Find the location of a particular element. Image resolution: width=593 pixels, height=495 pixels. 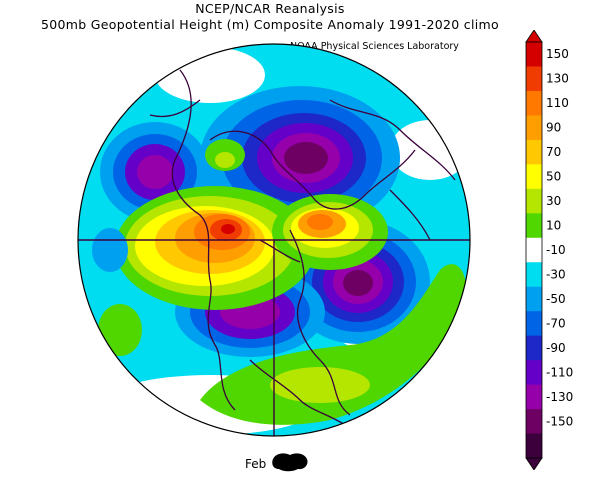

colorbar-tick-label: -10 is located at coordinates (556, 250).